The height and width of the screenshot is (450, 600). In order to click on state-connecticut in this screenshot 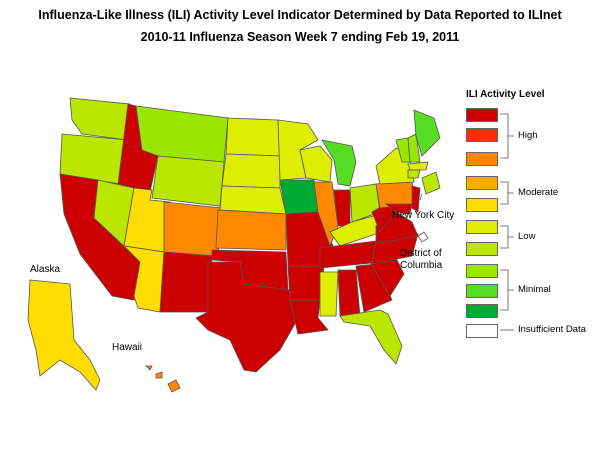, I will do `click(414, 174)`.